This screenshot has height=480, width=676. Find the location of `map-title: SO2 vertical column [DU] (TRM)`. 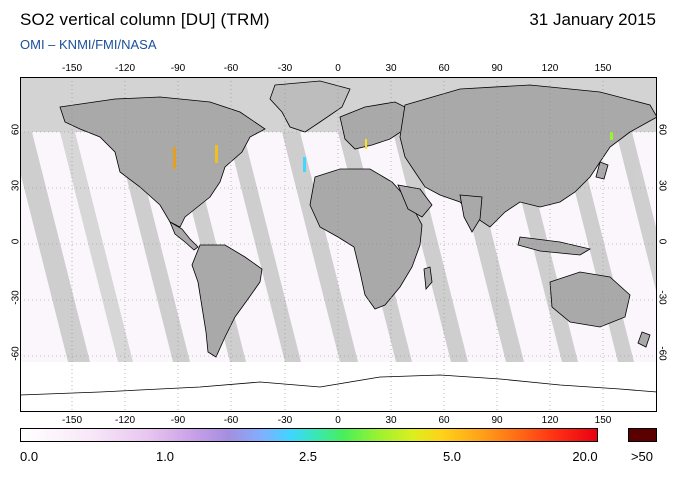

map-title: SO2 vertical column [DU] (TRM) is located at coordinates (145, 19).